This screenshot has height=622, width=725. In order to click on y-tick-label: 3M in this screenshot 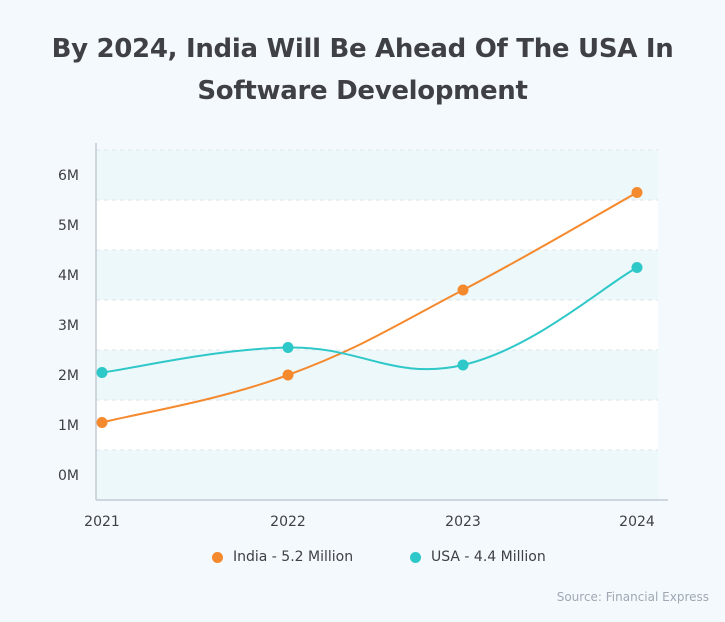, I will do `click(68, 326)`.